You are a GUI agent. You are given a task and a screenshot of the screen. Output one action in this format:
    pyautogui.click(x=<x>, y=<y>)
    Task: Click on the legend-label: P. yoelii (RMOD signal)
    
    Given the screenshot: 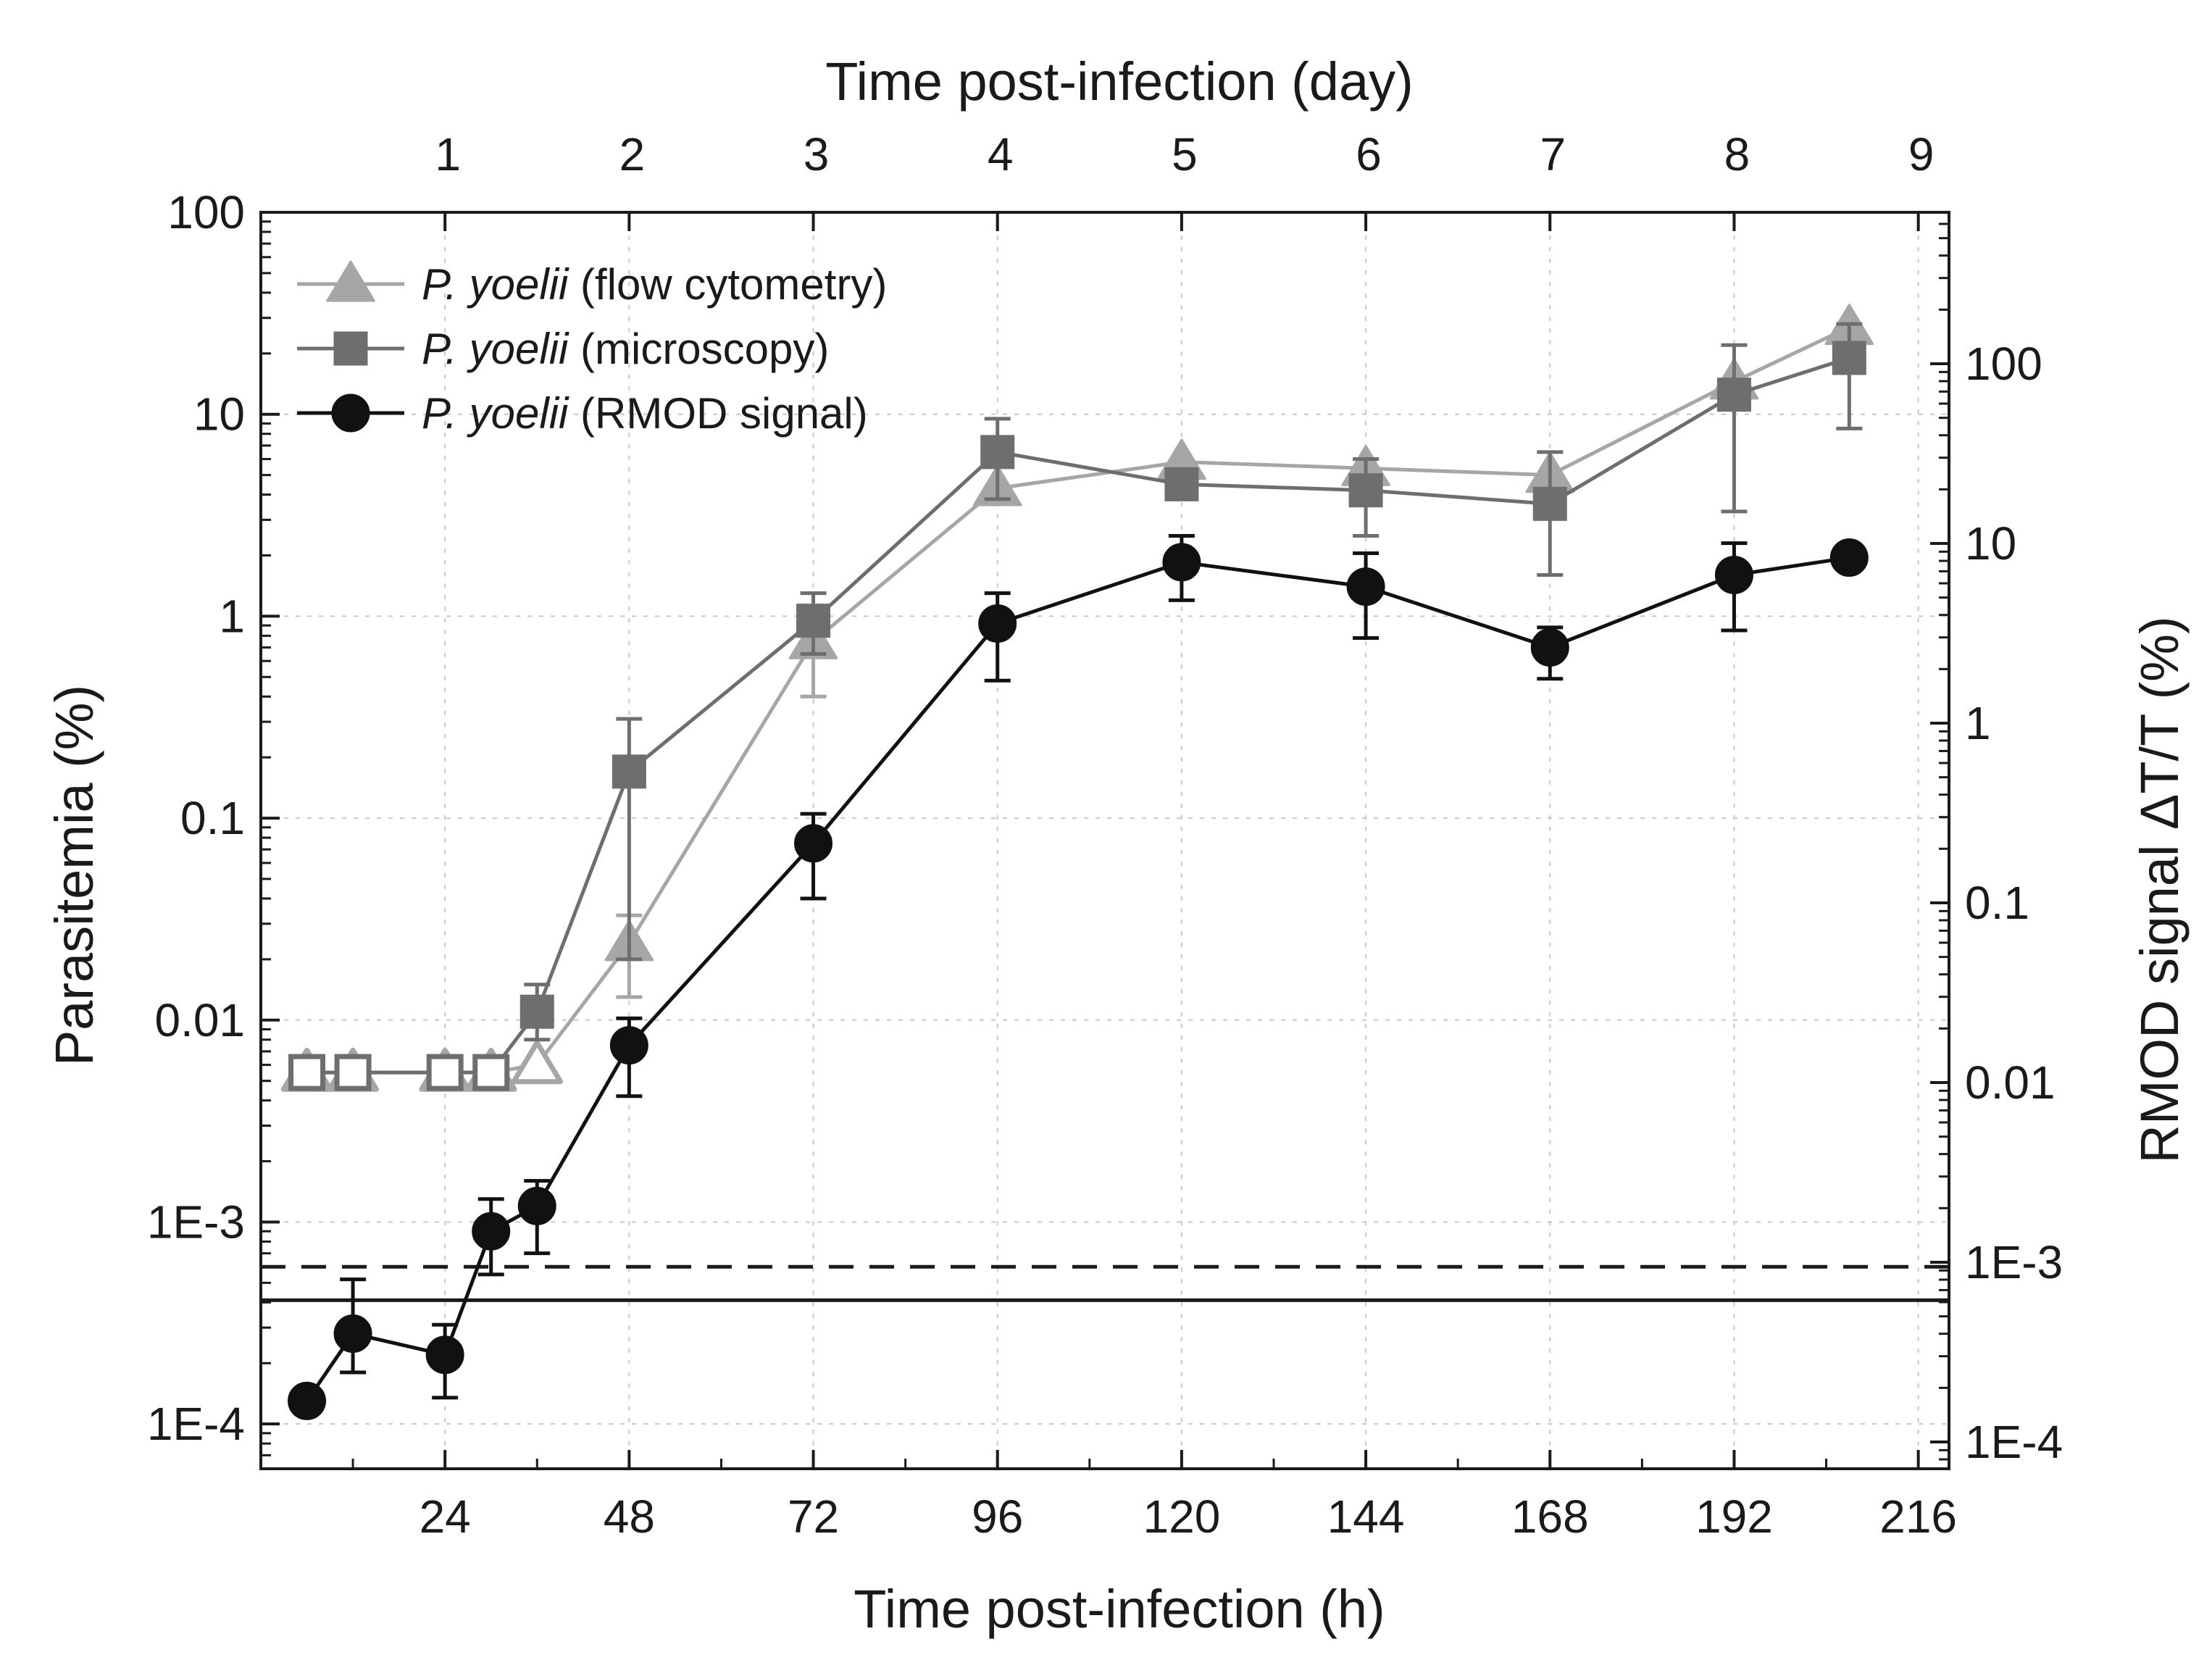 What is the action you would take?
    pyautogui.click(x=645, y=413)
    